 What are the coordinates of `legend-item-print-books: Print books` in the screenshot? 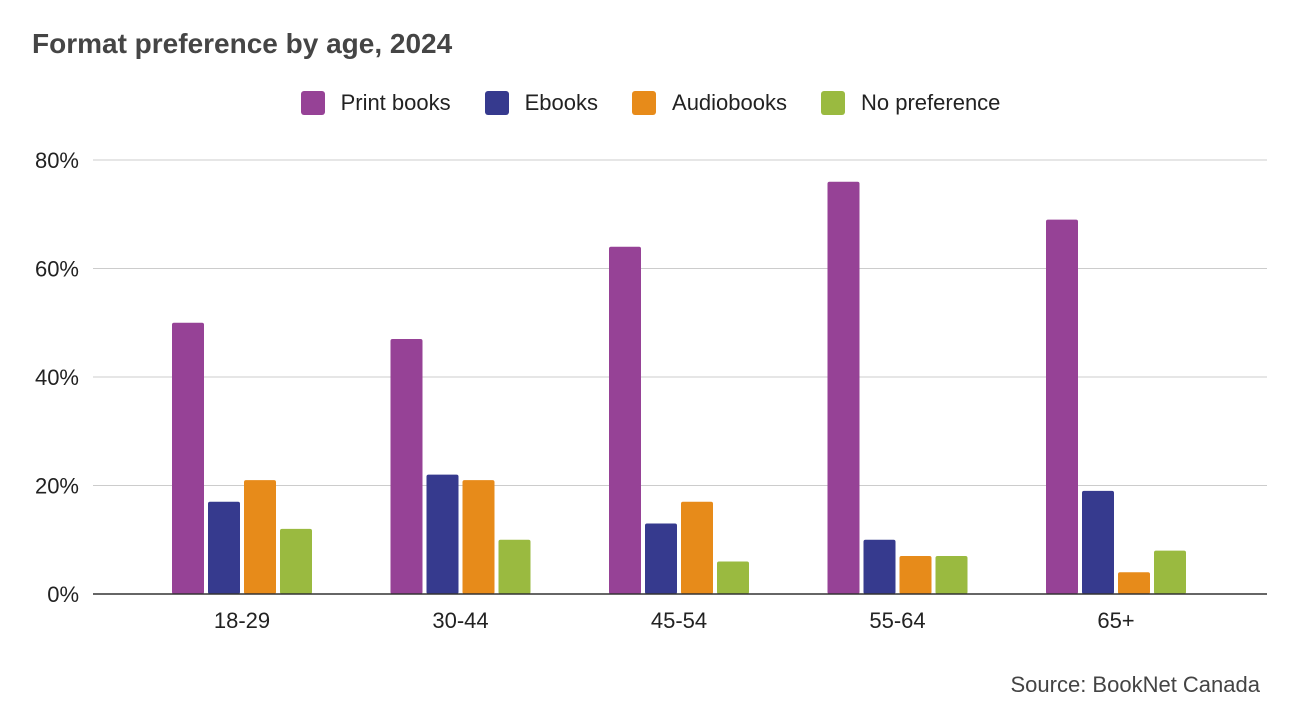 It's located at (375, 103).